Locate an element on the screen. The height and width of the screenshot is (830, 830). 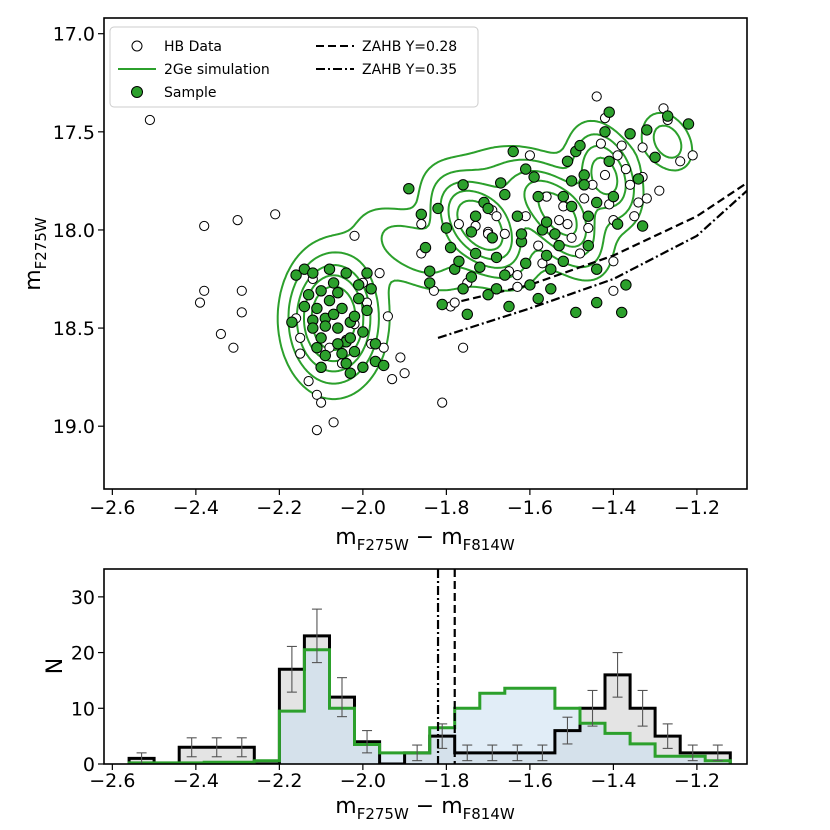
legend-sample-marker is located at coordinates (137, 92).